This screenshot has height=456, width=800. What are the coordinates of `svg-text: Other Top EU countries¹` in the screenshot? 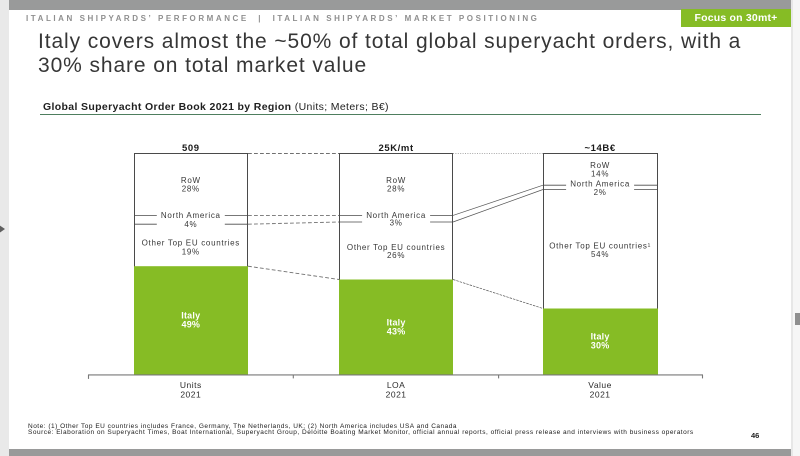 It's located at (600, 245).